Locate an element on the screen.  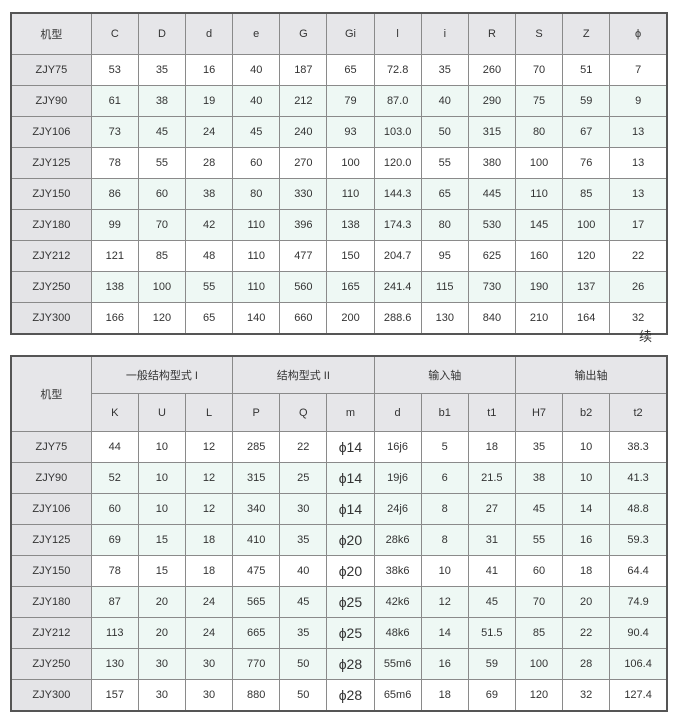
column-header: L is located at coordinates (209, 412).